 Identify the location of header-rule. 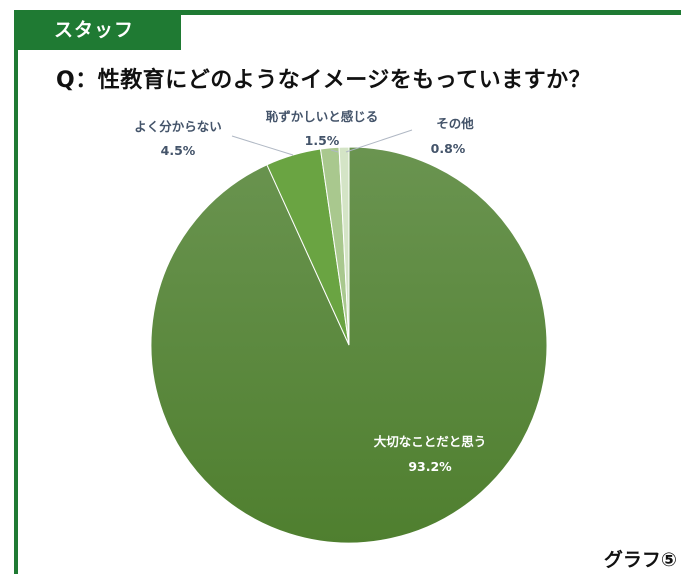
(347, 12).